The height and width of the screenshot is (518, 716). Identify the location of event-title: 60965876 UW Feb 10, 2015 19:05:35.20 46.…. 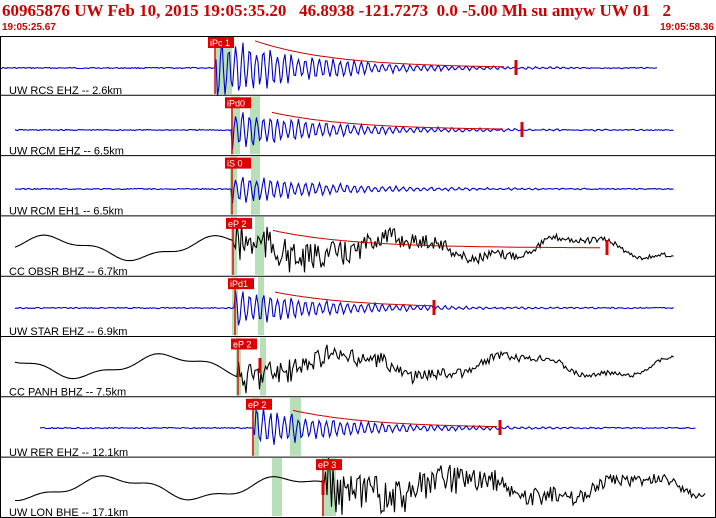
(336, 10).